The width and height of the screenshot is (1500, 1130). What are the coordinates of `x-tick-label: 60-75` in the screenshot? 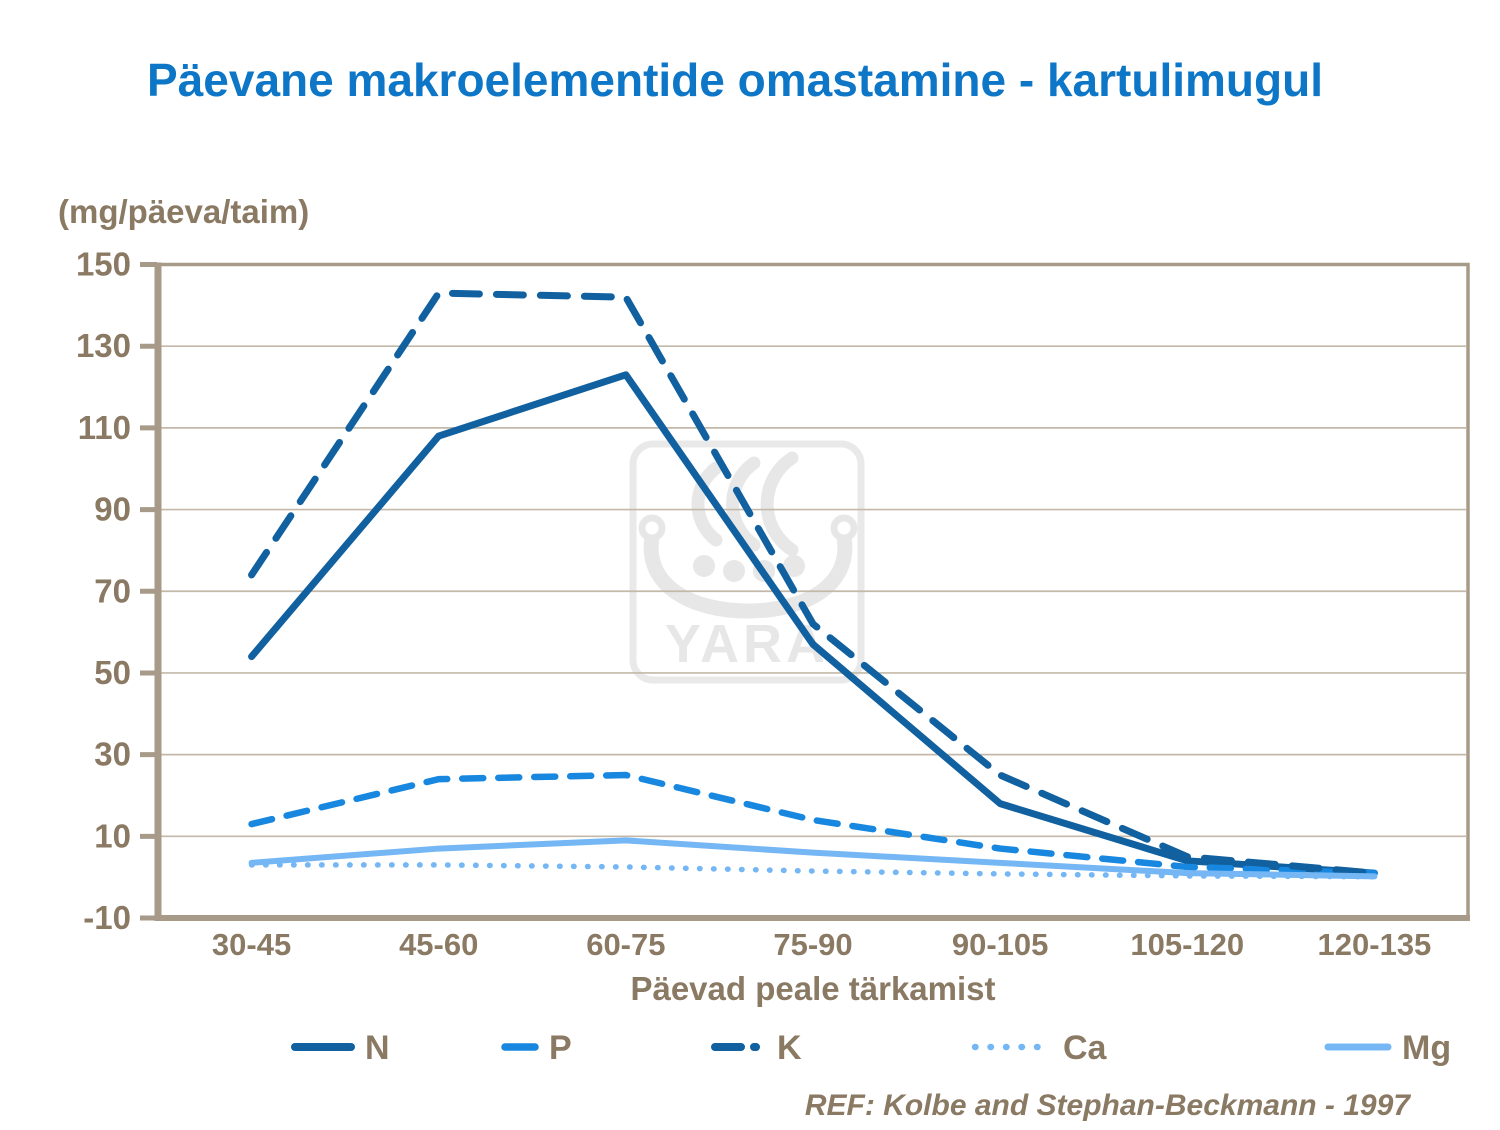 It's located at (625, 944).